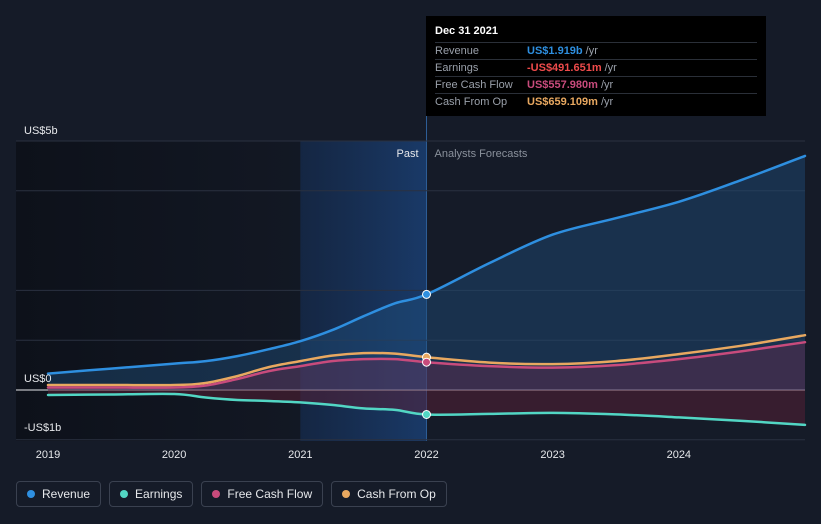  Describe the element at coordinates (38, 379) in the screenshot. I see `y-tick-label: US$0` at that location.